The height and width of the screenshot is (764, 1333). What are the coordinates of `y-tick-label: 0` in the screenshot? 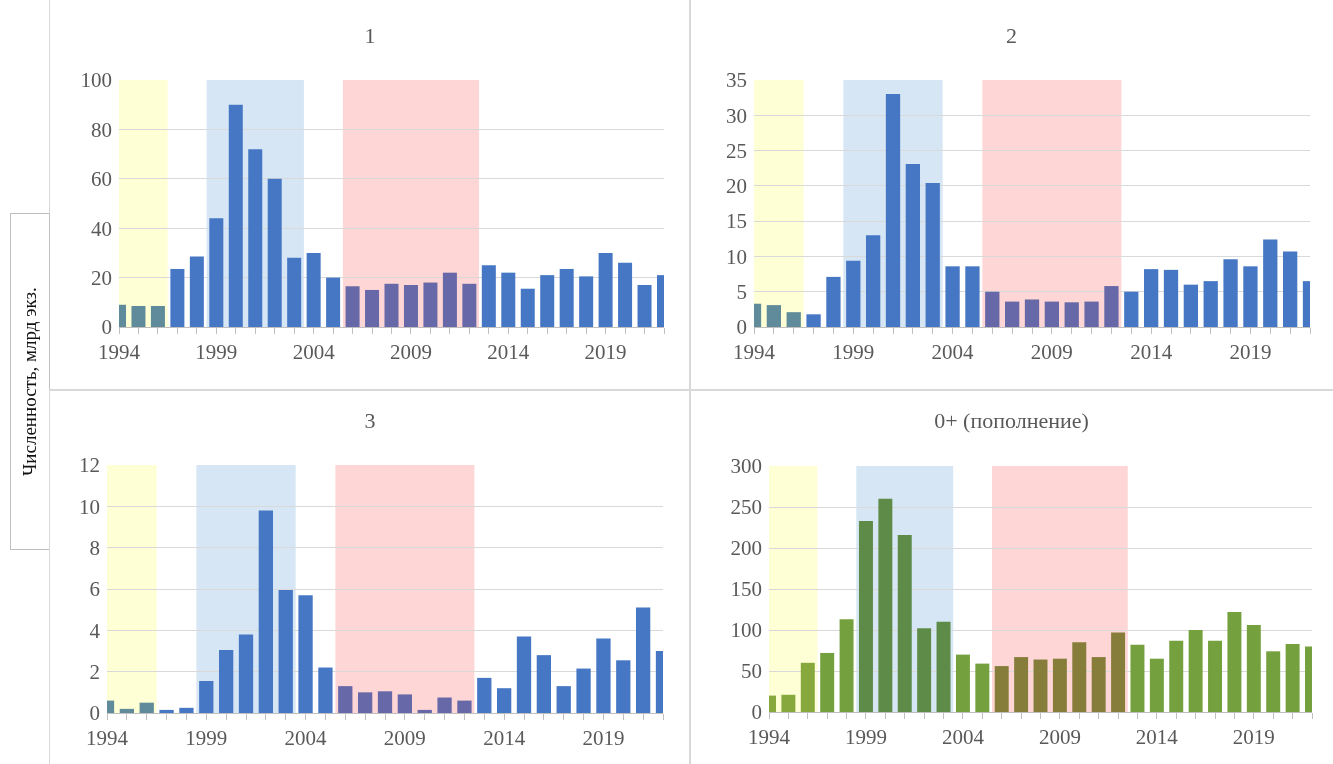 It's located at (741, 327).